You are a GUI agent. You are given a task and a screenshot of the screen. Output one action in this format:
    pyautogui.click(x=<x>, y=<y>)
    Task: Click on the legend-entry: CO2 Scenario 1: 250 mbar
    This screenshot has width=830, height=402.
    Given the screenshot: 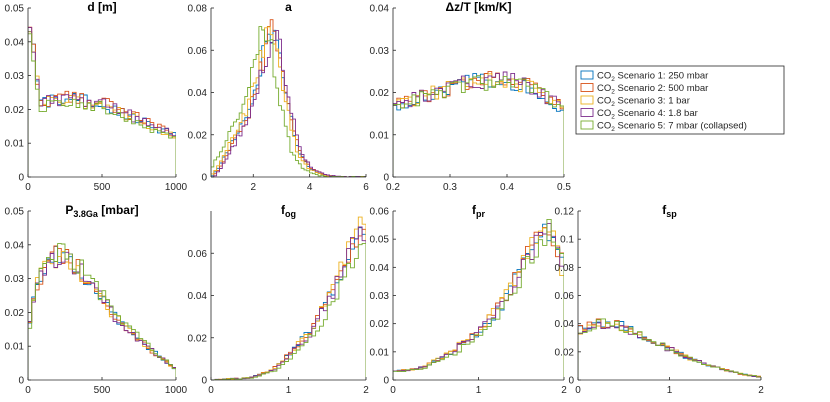 What is the action you would take?
    pyautogui.click(x=652, y=77)
    